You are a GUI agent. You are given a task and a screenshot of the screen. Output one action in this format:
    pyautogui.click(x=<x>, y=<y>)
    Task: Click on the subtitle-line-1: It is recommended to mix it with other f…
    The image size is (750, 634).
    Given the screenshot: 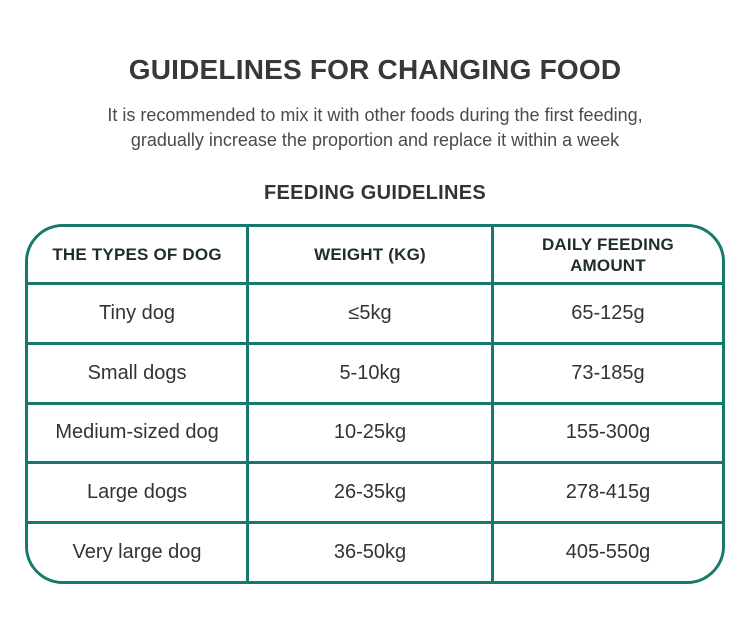 What is the action you would take?
    pyautogui.click(x=375, y=115)
    